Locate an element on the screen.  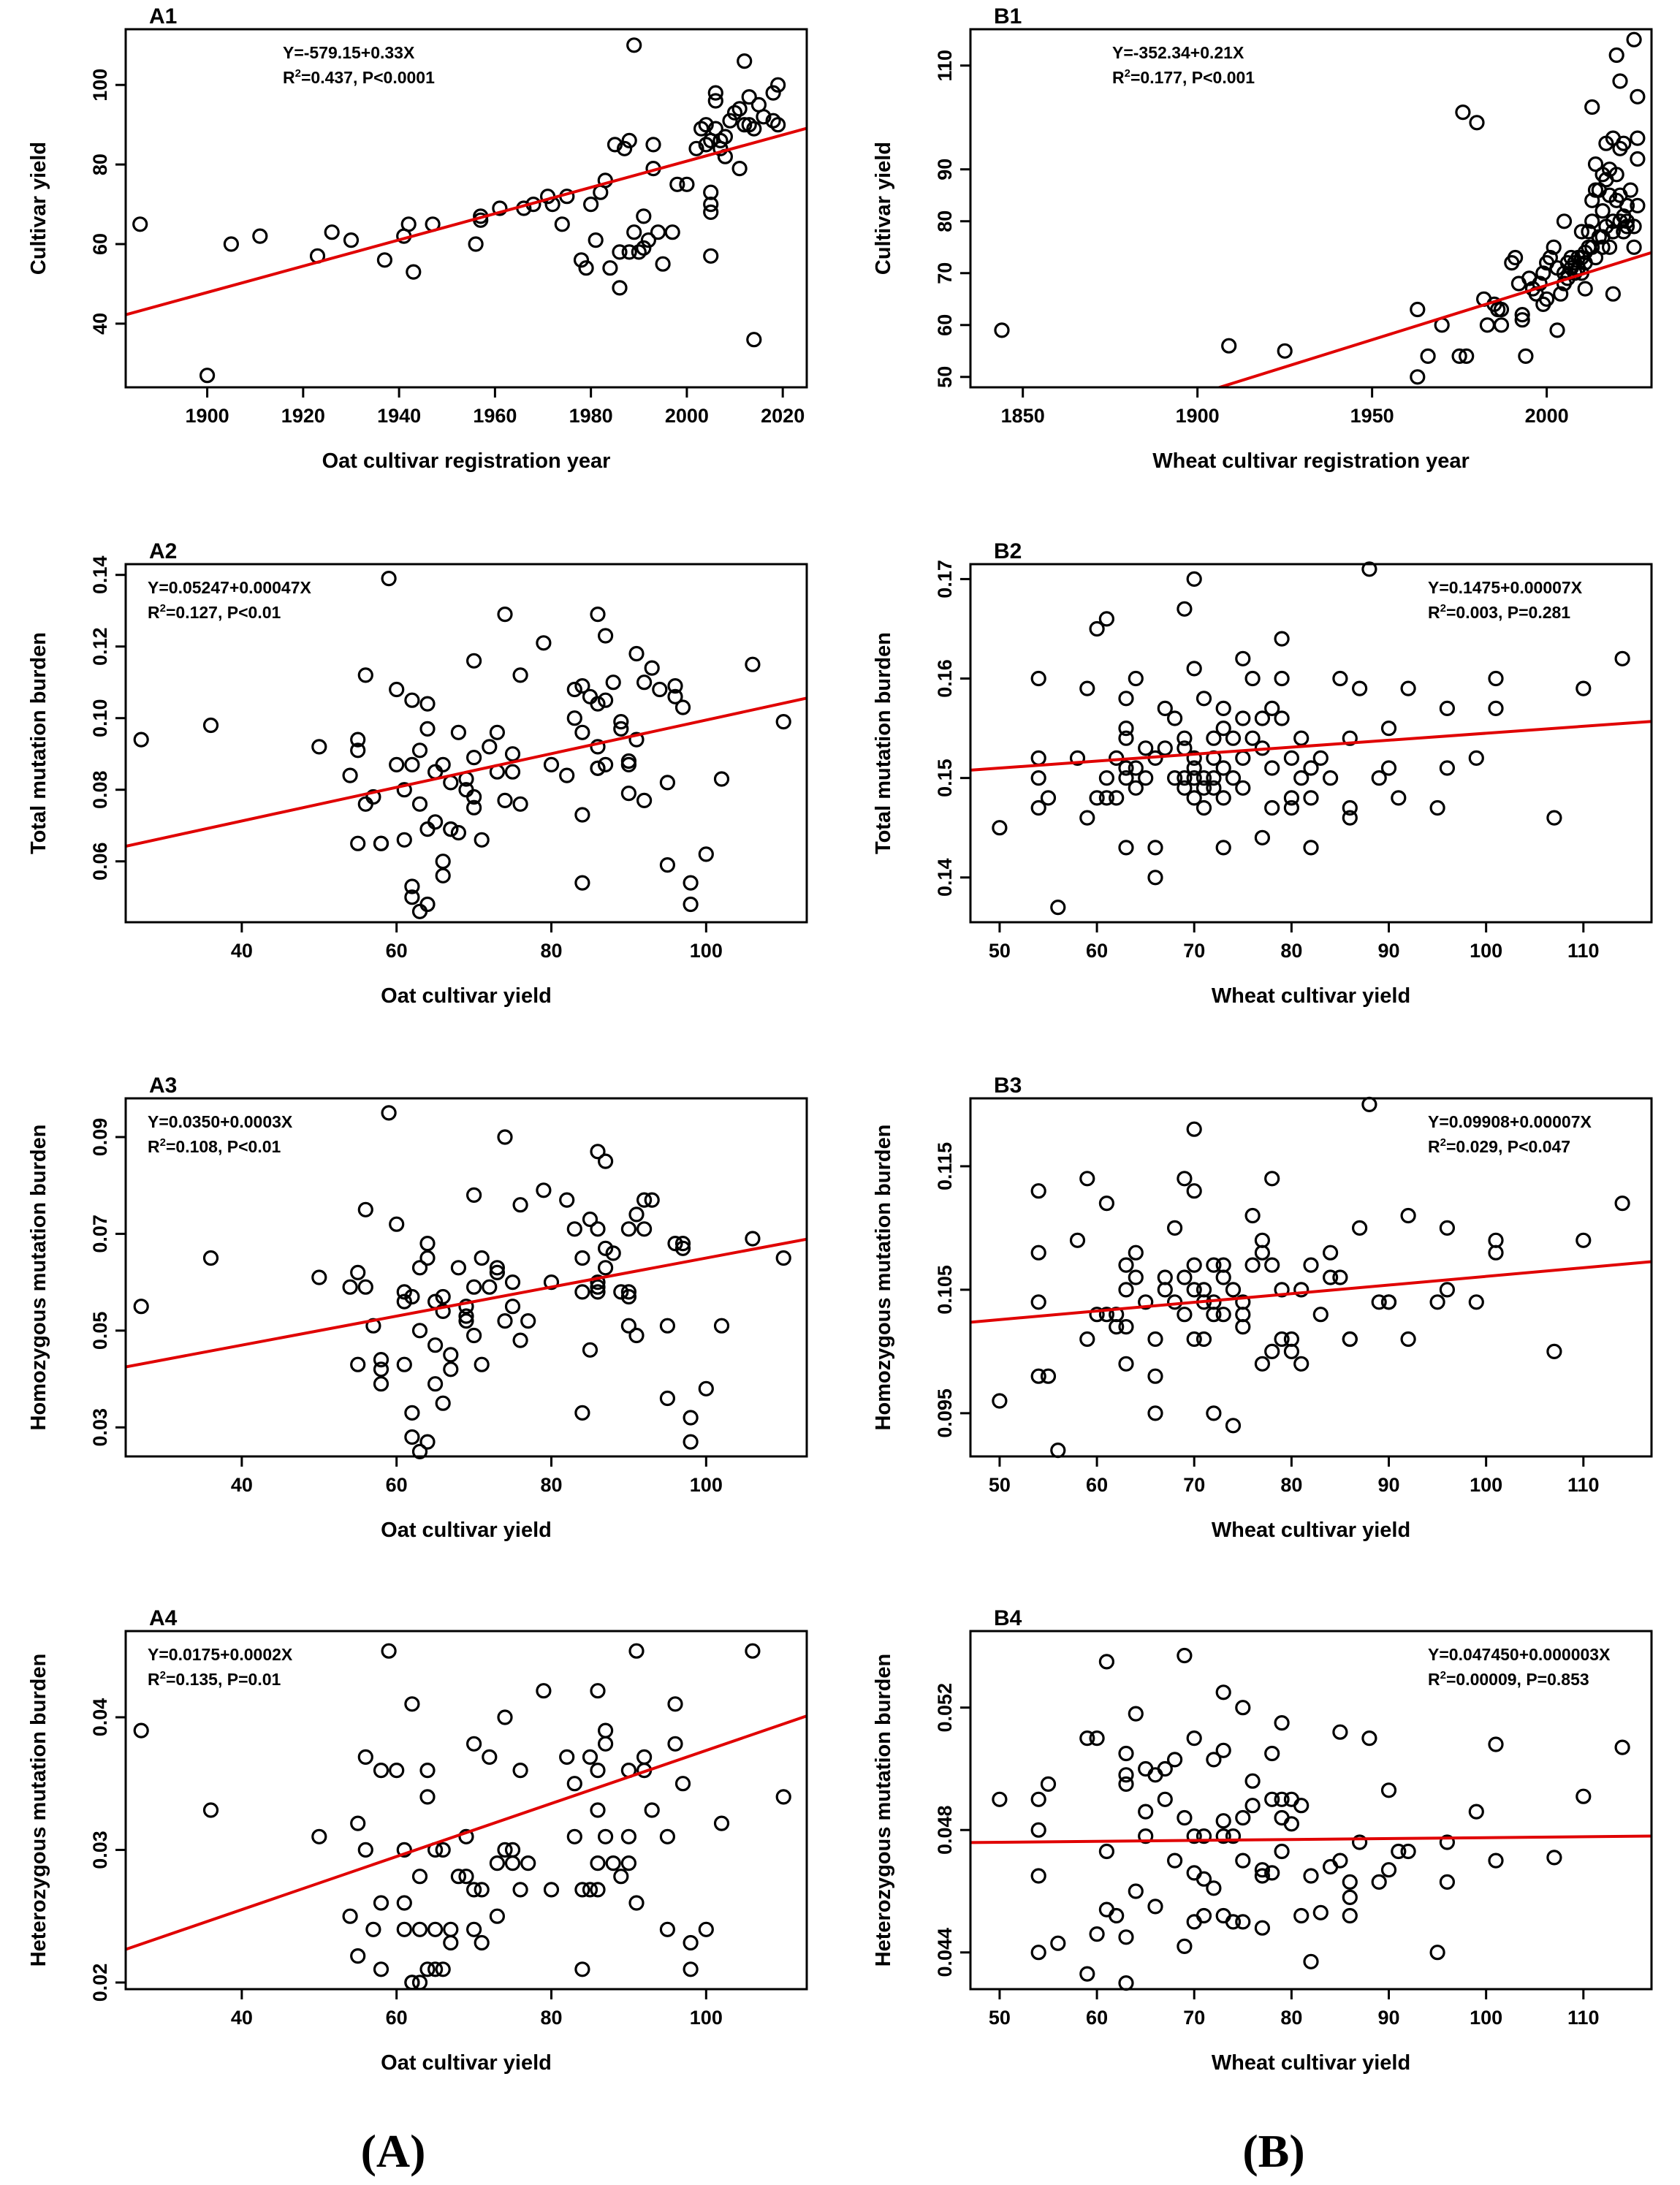
x-tick-label: 100 is located at coordinates (1486, 1485).